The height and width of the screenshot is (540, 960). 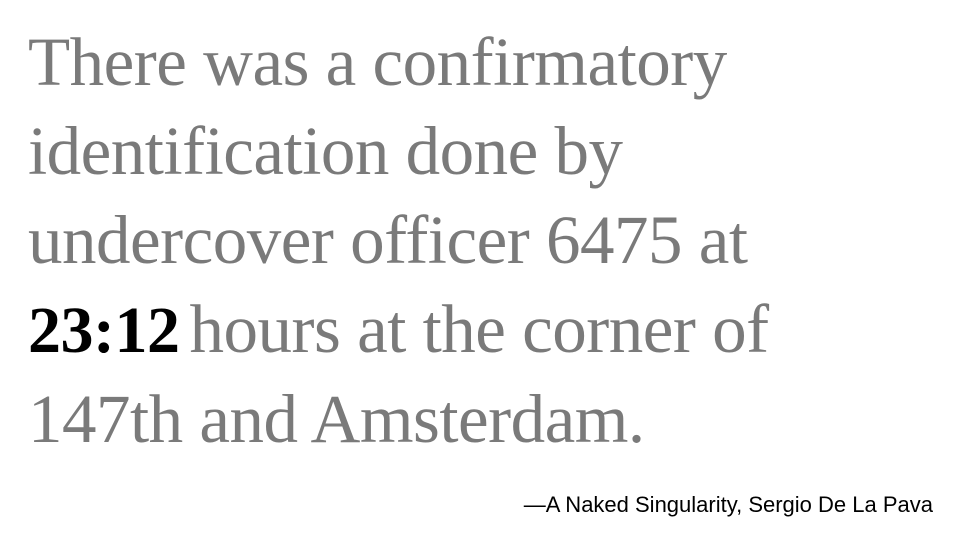 What do you see at coordinates (388, 240) in the screenshot?
I see `quote-line-3: undercover officer 6475 at` at bounding box center [388, 240].